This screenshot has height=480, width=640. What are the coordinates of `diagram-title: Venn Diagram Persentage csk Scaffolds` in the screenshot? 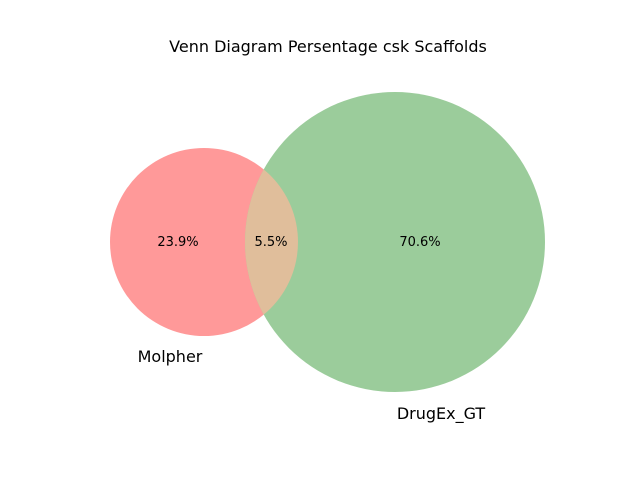 It's located at (328, 46).